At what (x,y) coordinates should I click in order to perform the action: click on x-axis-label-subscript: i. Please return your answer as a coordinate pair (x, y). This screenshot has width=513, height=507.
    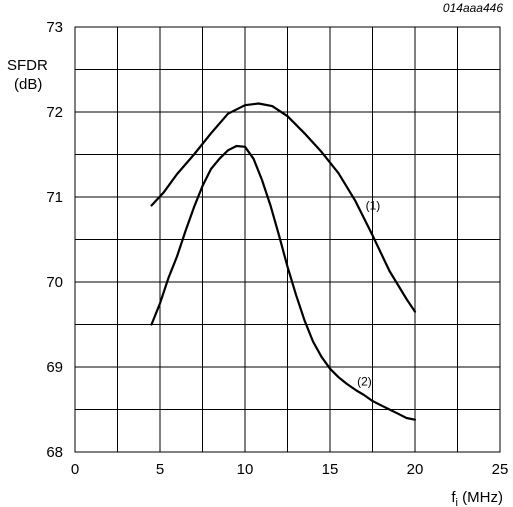
    Looking at the image, I should click on (457, 502).